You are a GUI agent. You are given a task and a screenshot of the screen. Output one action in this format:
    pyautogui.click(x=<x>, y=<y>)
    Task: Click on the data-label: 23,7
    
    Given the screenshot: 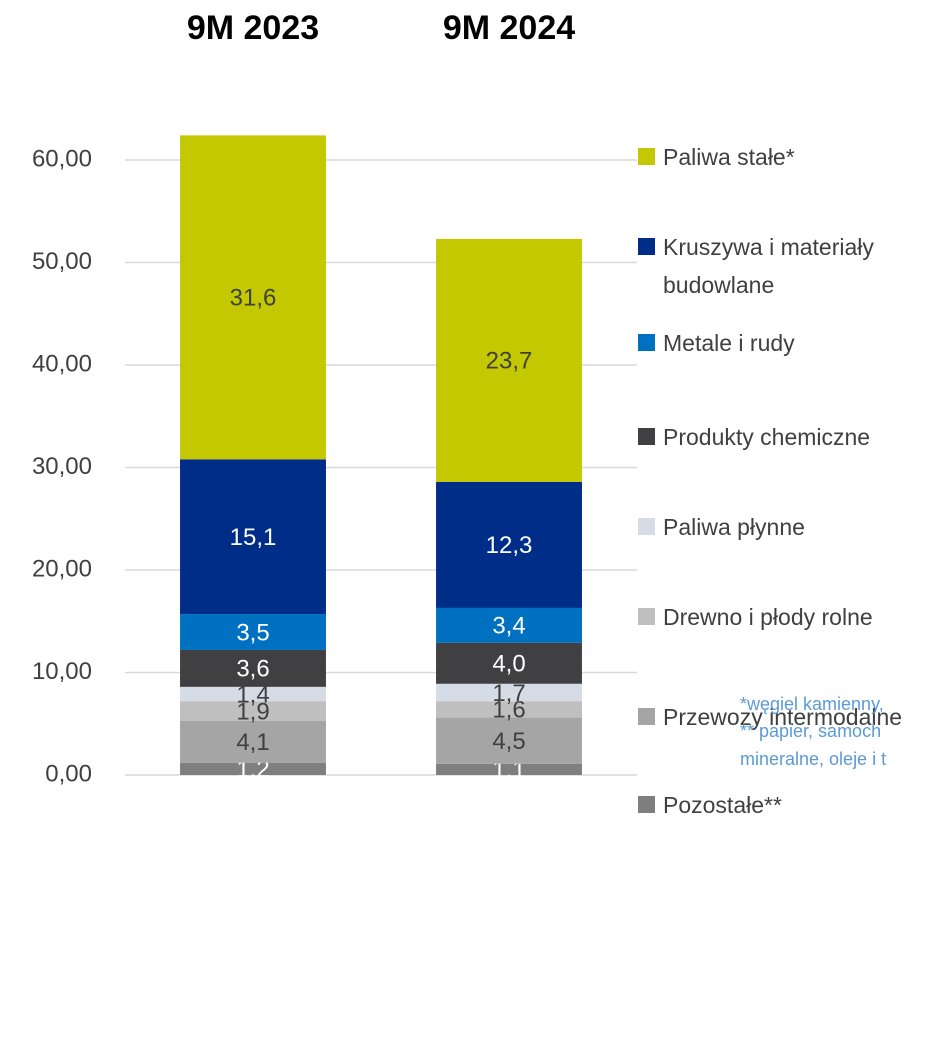 What is the action you would take?
    pyautogui.click(x=509, y=361)
    